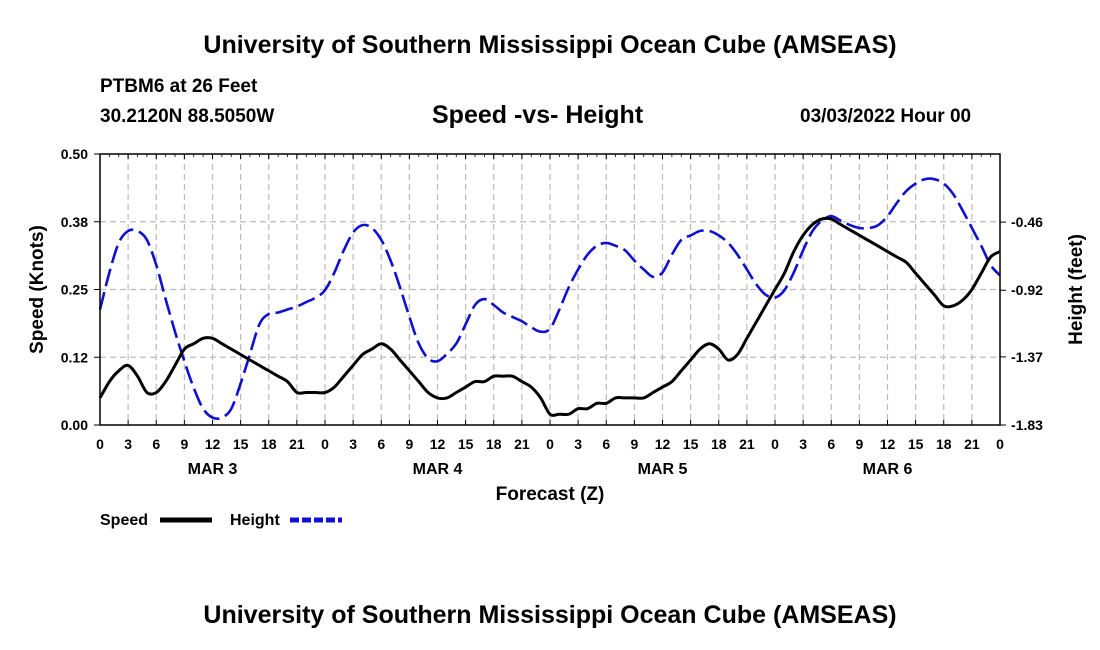 The image size is (1100, 650). I want to click on y-axis-right-label: Height (feet), so click(1076, 289).